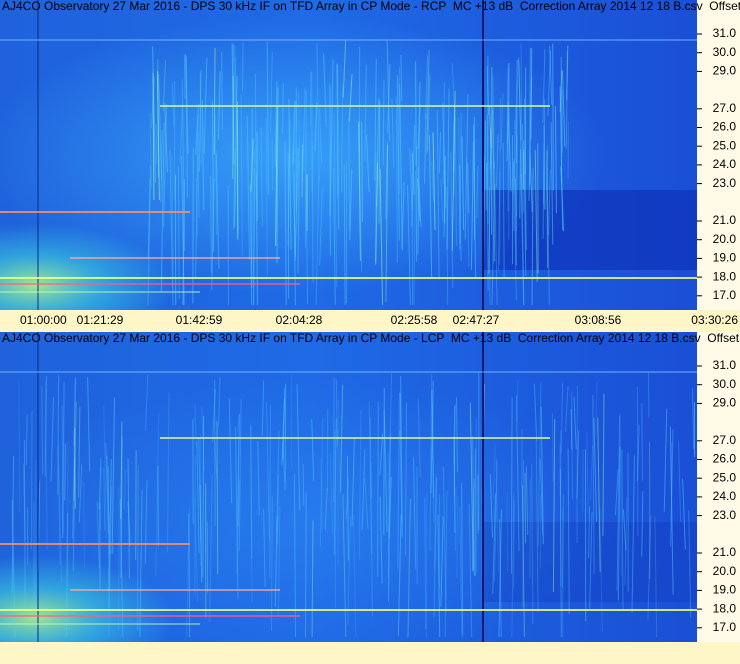 Image resolution: width=740 pixels, height=664 pixels. What do you see at coordinates (725, 295) in the screenshot?
I see `y-tick-label: 17.0` at bounding box center [725, 295].